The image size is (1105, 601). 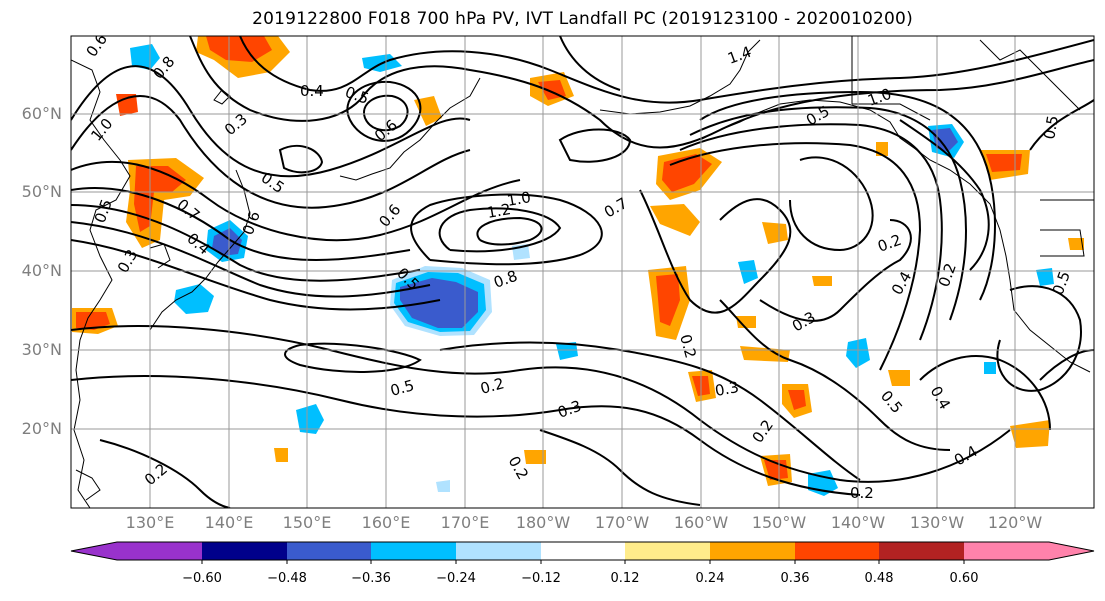 What do you see at coordinates (964, 578) in the screenshot?
I see `colorbar-tick-label: 0.60` at bounding box center [964, 578].